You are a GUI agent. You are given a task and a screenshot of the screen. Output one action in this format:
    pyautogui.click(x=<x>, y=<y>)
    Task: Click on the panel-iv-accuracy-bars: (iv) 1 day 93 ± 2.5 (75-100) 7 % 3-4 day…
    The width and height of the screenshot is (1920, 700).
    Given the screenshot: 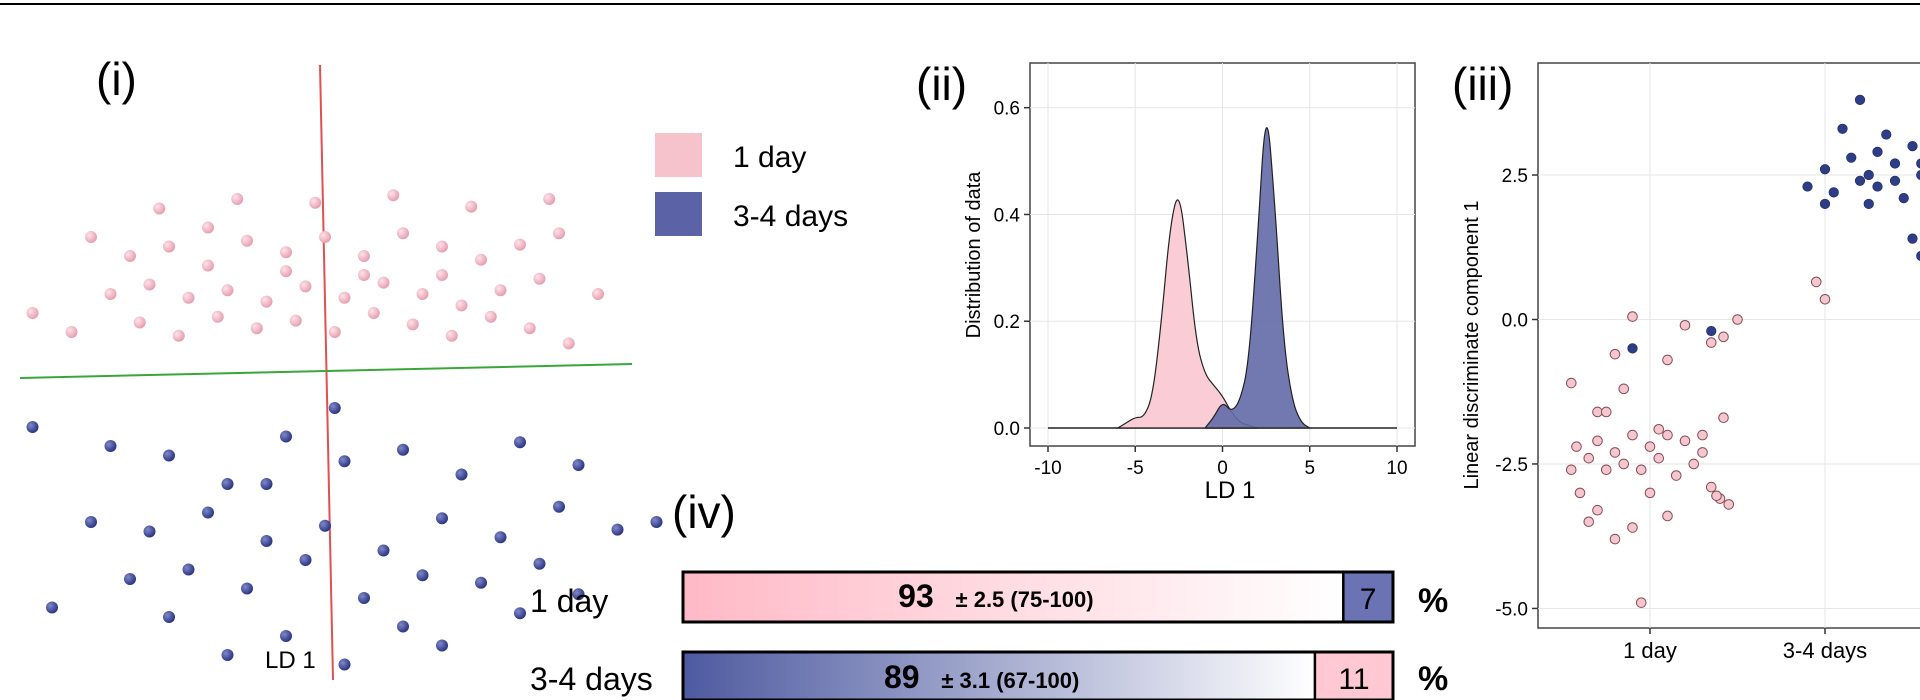 What is the action you would take?
    pyautogui.click(x=989, y=593)
    